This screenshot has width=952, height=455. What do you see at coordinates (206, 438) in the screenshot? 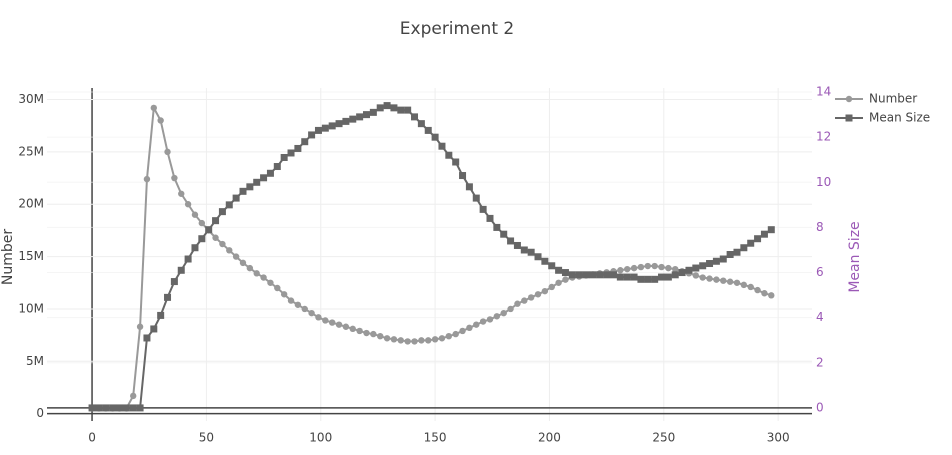
I see `x-tick-label: 50` at bounding box center [206, 438].